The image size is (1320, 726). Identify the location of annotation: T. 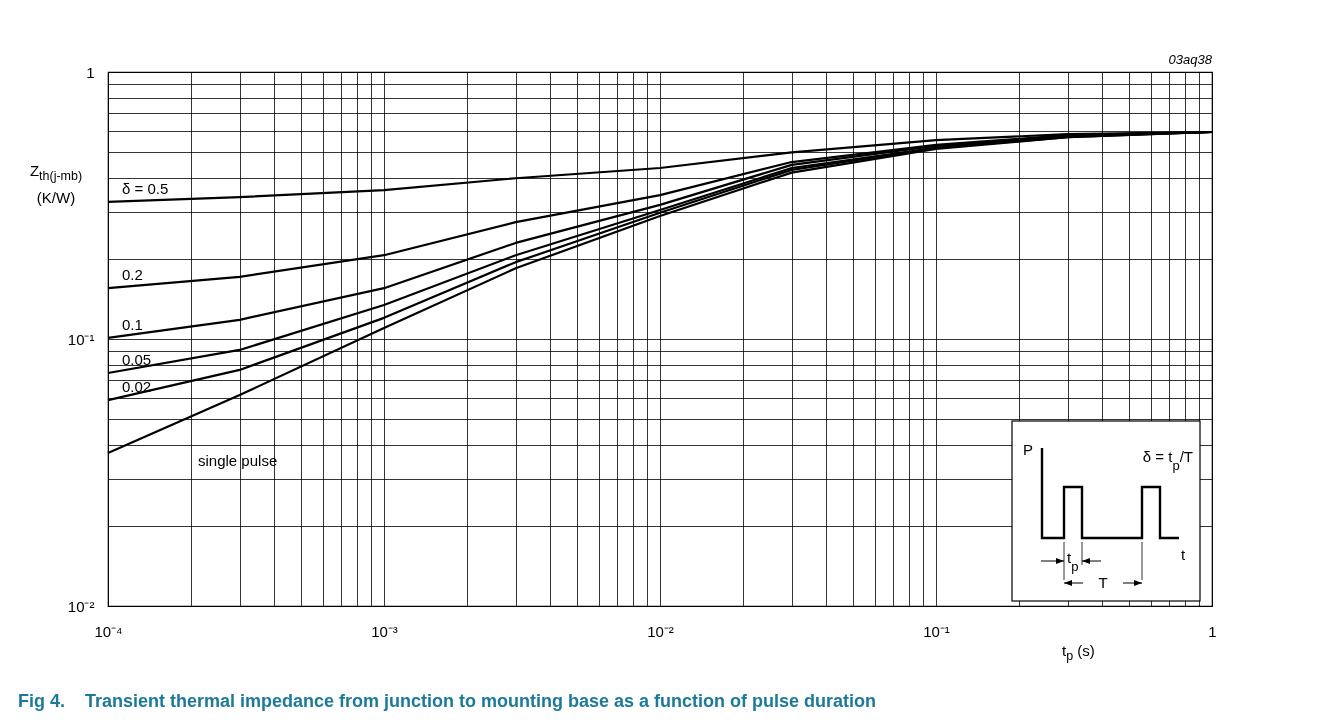
(1103, 582).